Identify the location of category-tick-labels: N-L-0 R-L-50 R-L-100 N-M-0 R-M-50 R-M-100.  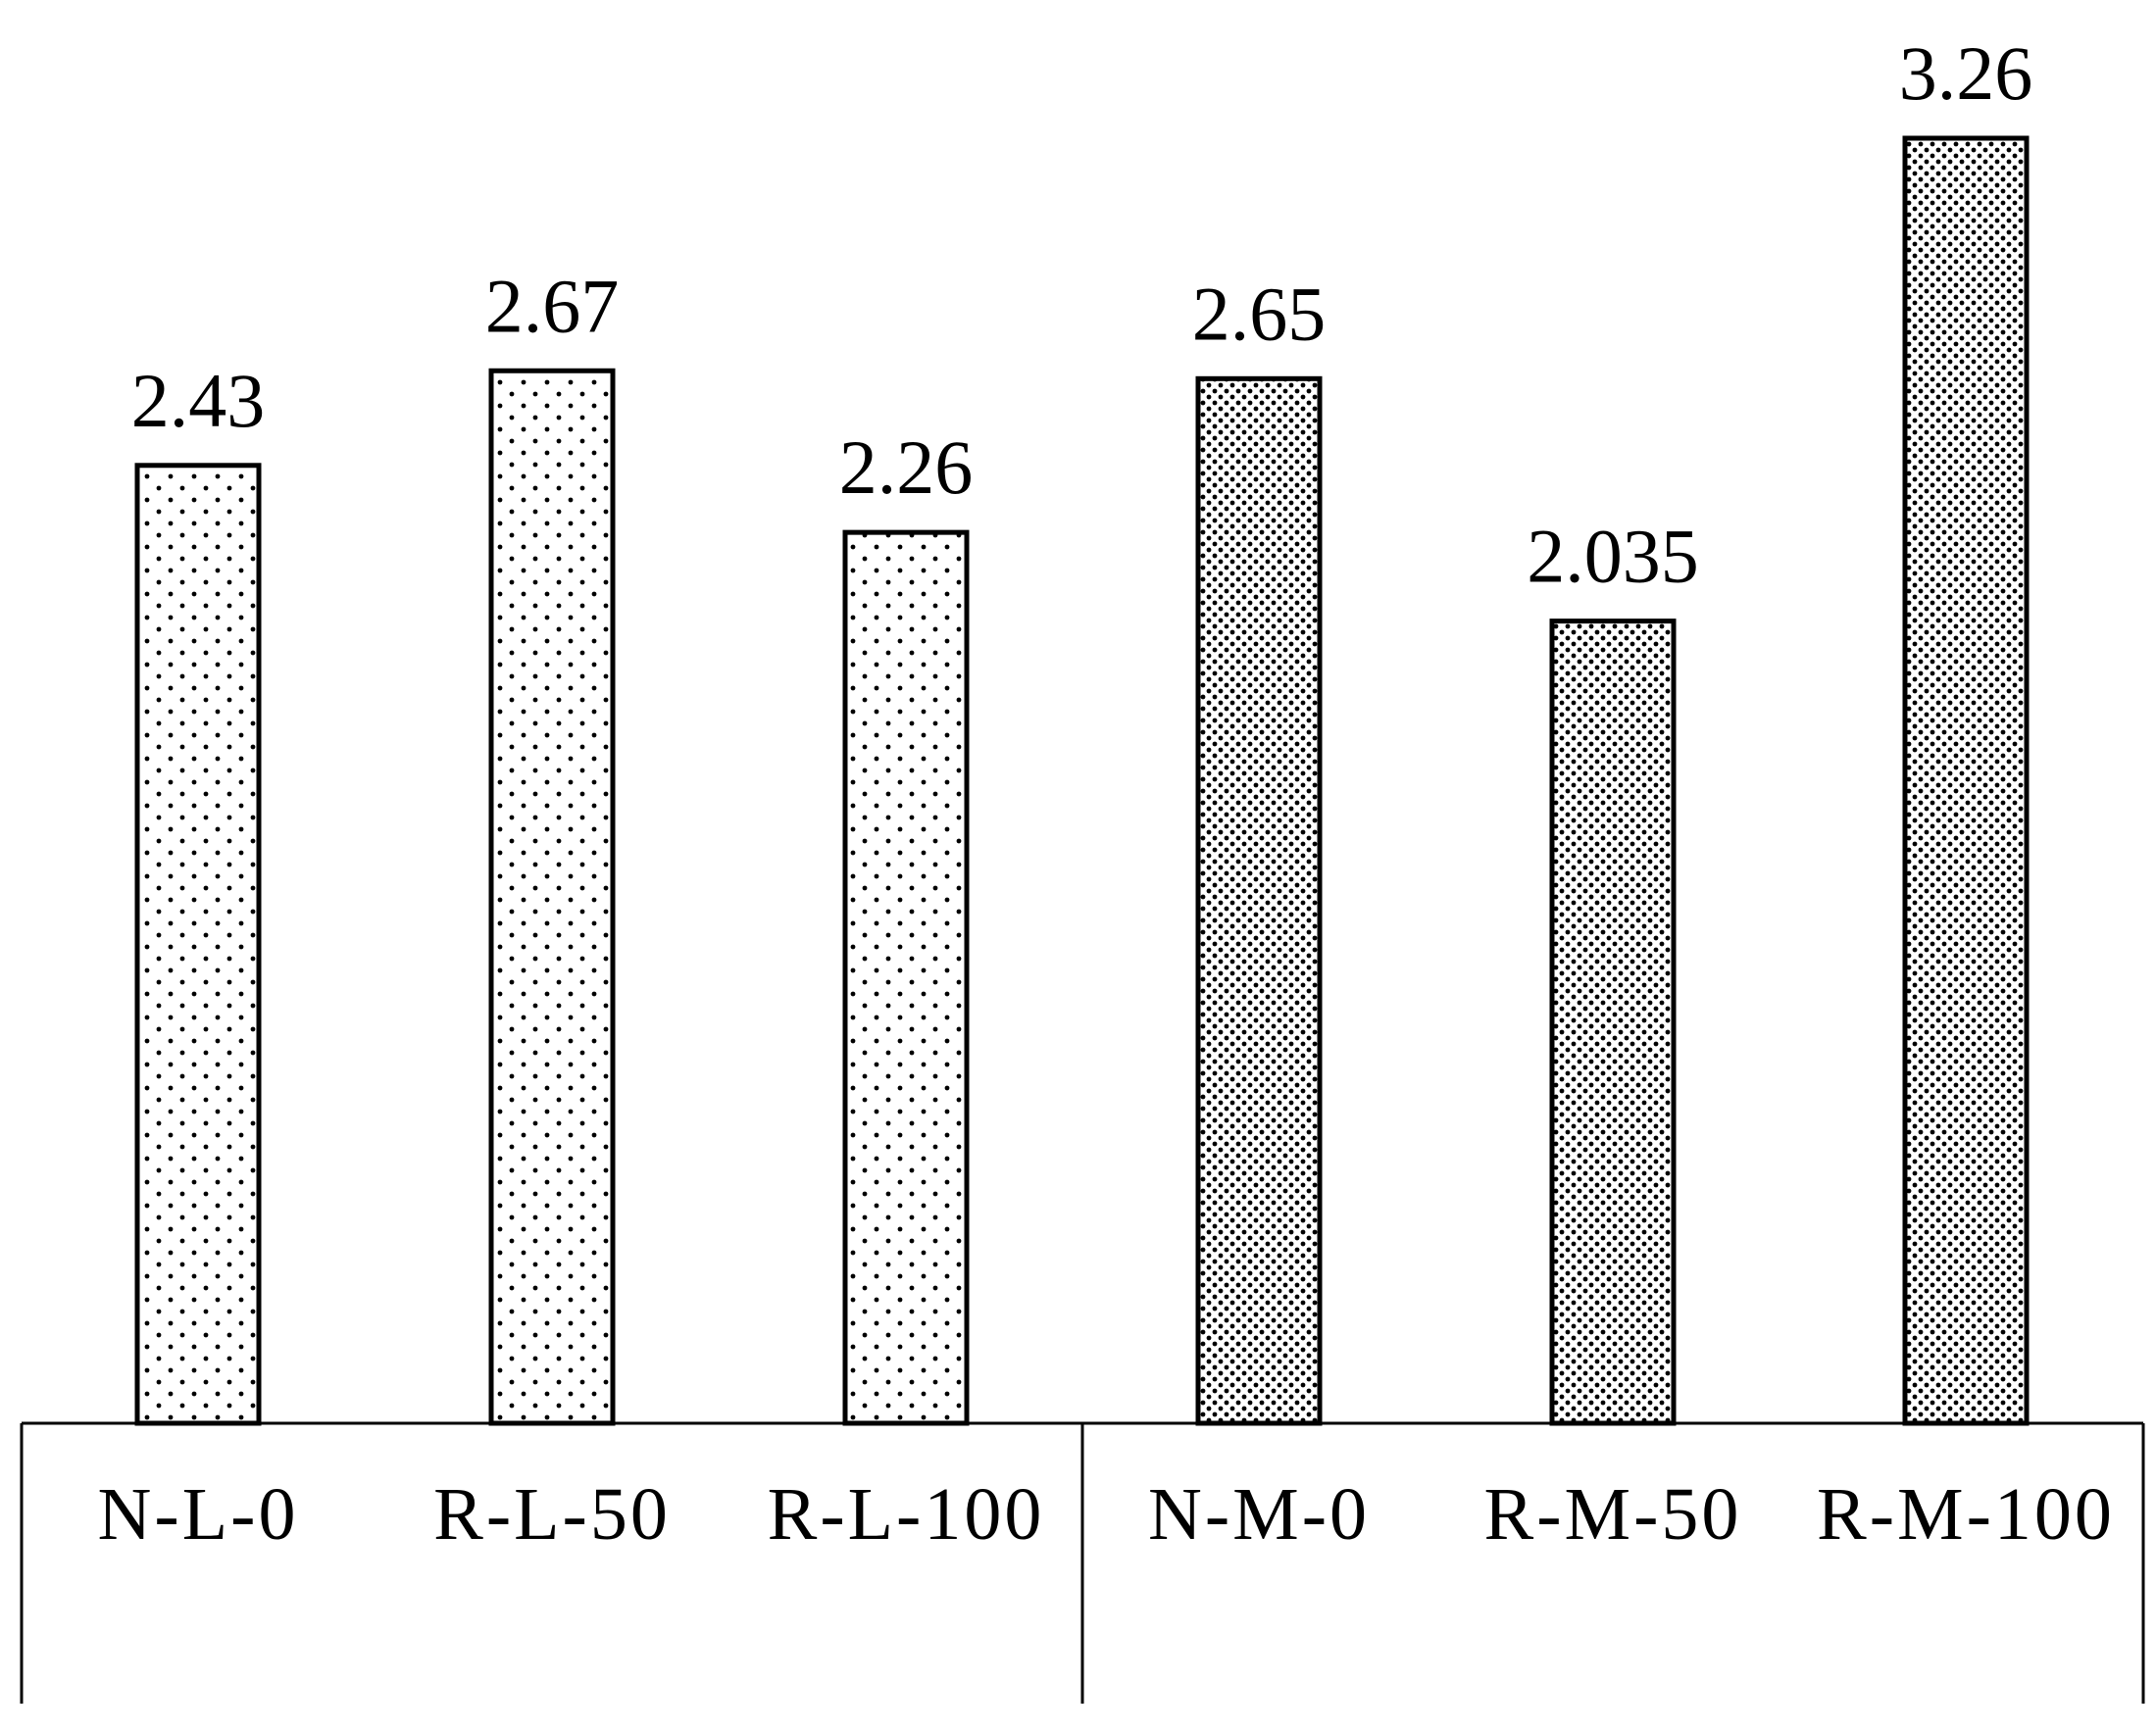
(1106, 1514).